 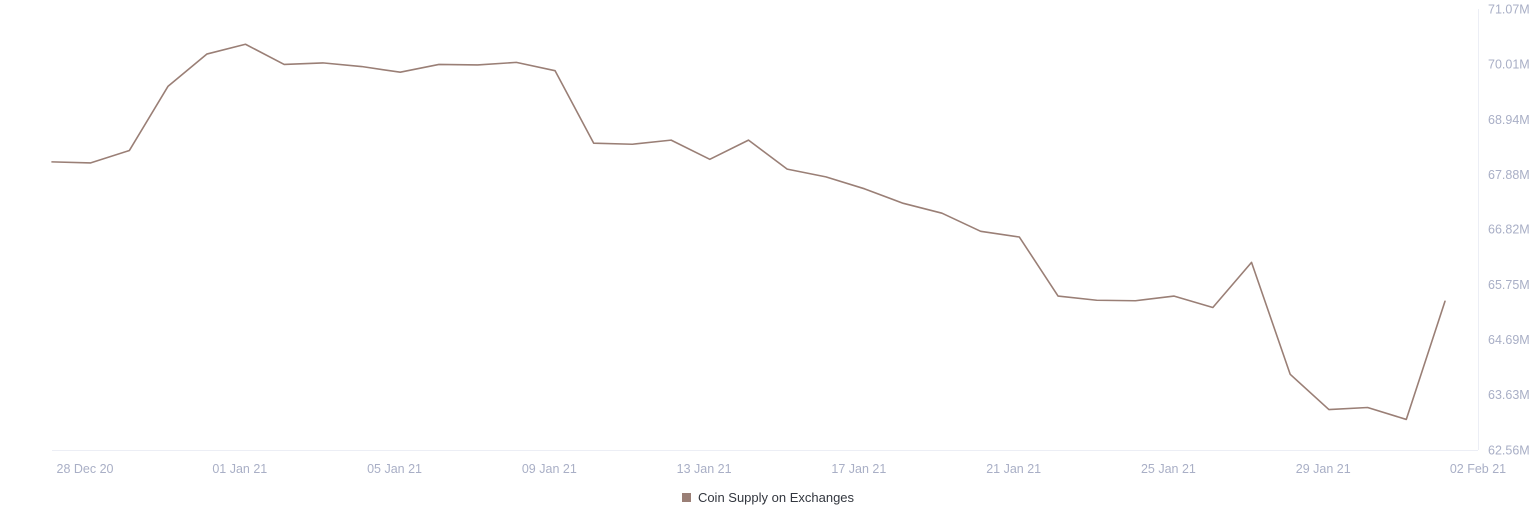 I want to click on x-axis-tick-label: 05 Jan 21, so click(x=394, y=469).